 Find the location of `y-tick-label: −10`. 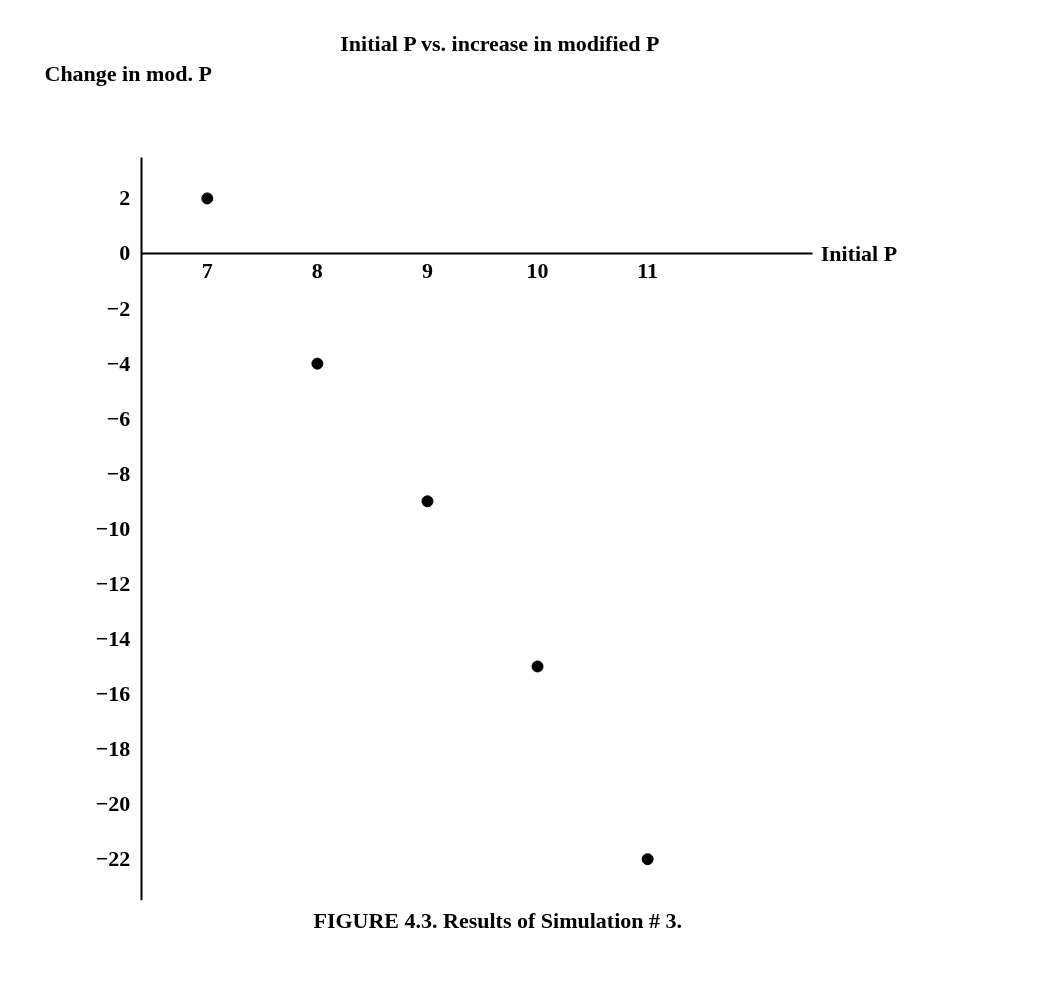

y-tick-label: −10 is located at coordinates (113, 528).